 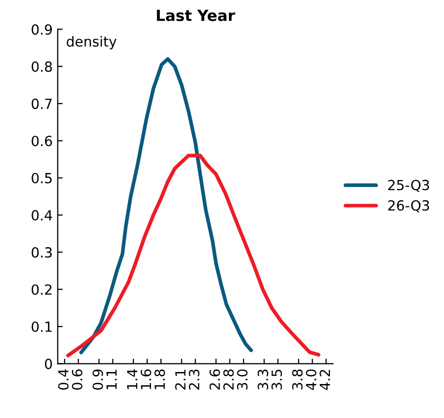 I want to click on x-tick-label: 1.4, so click(x=132, y=379).